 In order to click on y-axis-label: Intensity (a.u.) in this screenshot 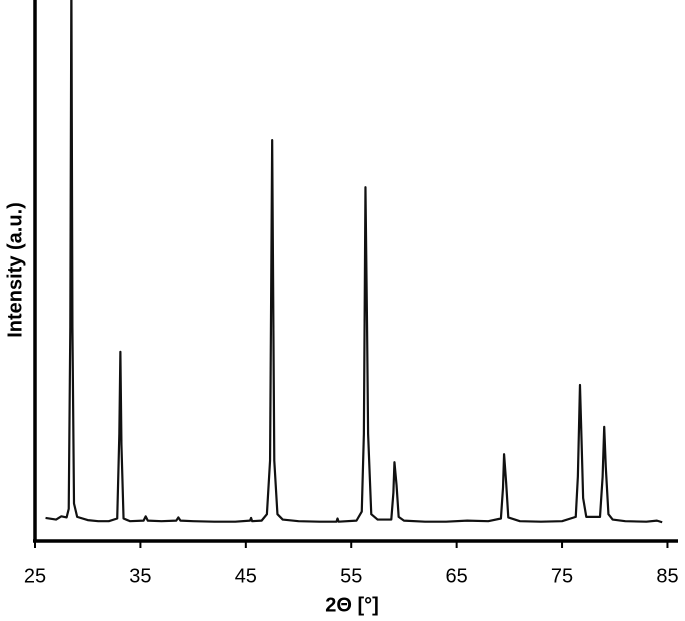, I will do `click(15, 270)`.